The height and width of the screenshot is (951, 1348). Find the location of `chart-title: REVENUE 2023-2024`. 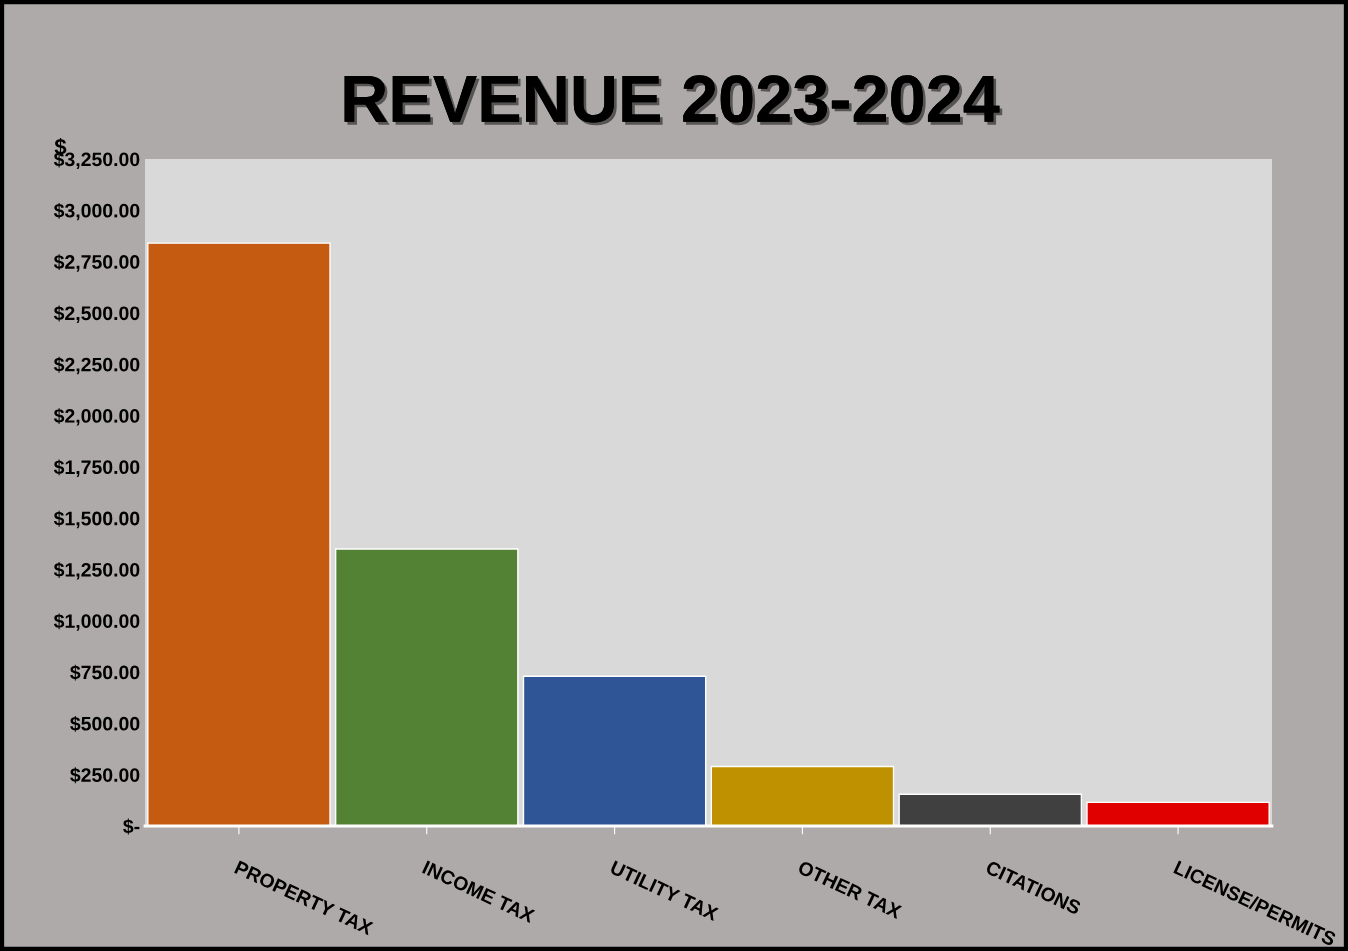

chart-title: REVENUE 2023-2024 is located at coordinates (673, 100).